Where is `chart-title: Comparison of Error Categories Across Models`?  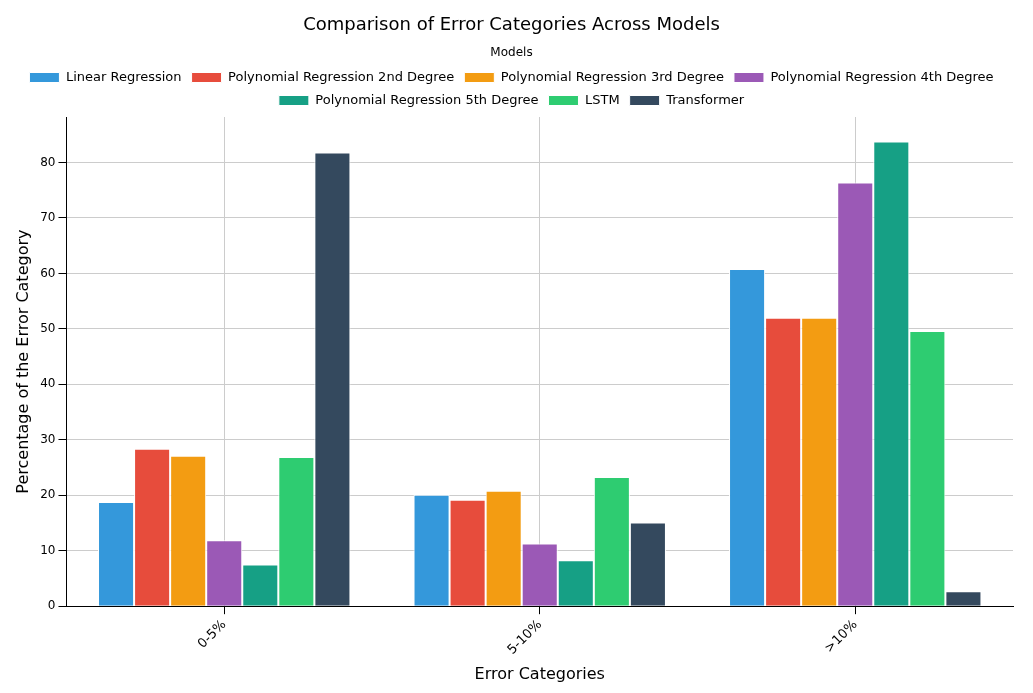 chart-title: Comparison of Error Categories Across Models is located at coordinates (511, 24).